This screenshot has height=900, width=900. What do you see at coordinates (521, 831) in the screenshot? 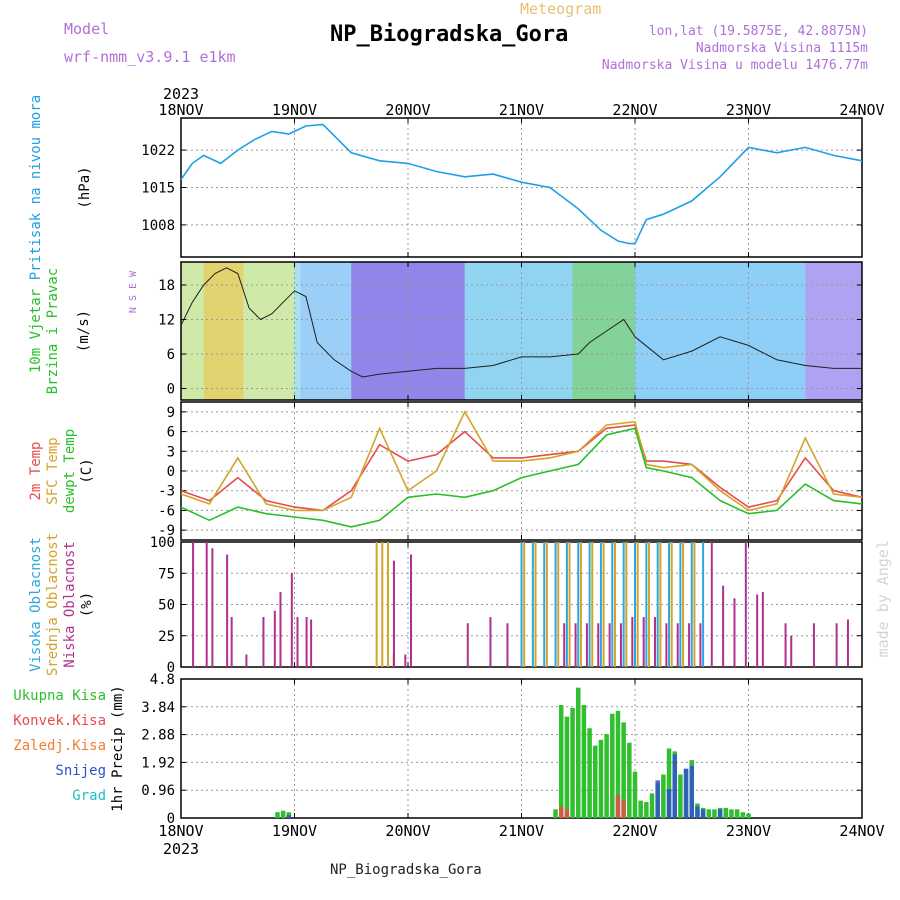
I see `x-tick-label: 21NOV` at bounding box center [521, 831].